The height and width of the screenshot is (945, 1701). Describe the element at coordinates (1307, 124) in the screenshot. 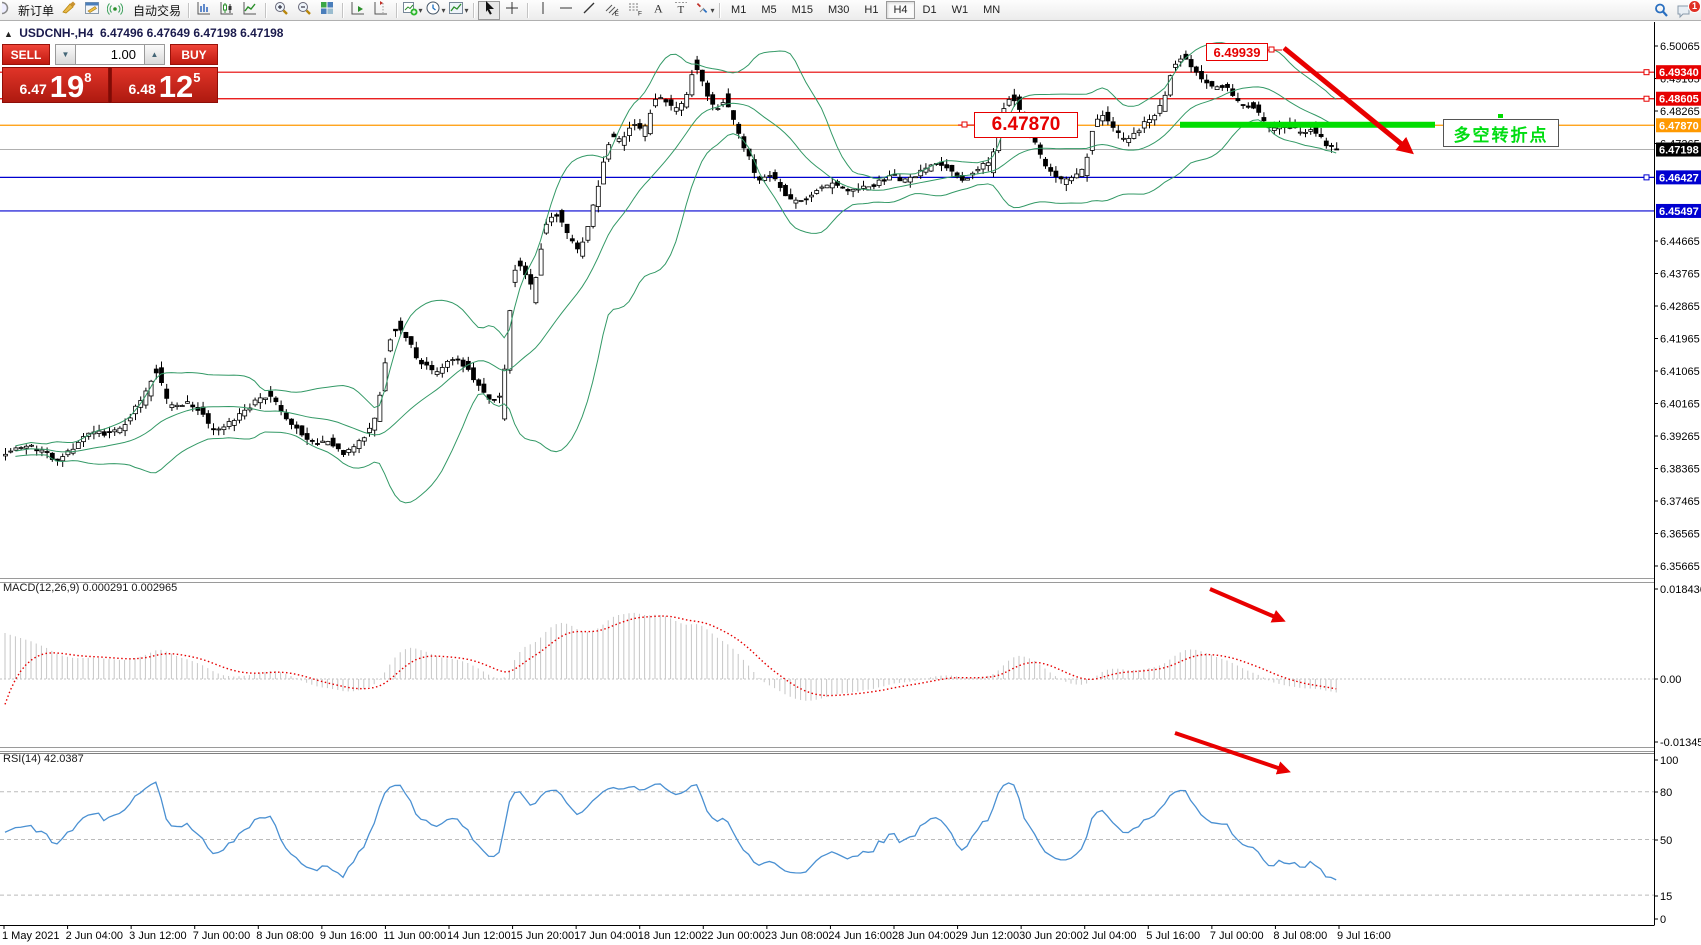

I see `green-turning-point-line` at that location.